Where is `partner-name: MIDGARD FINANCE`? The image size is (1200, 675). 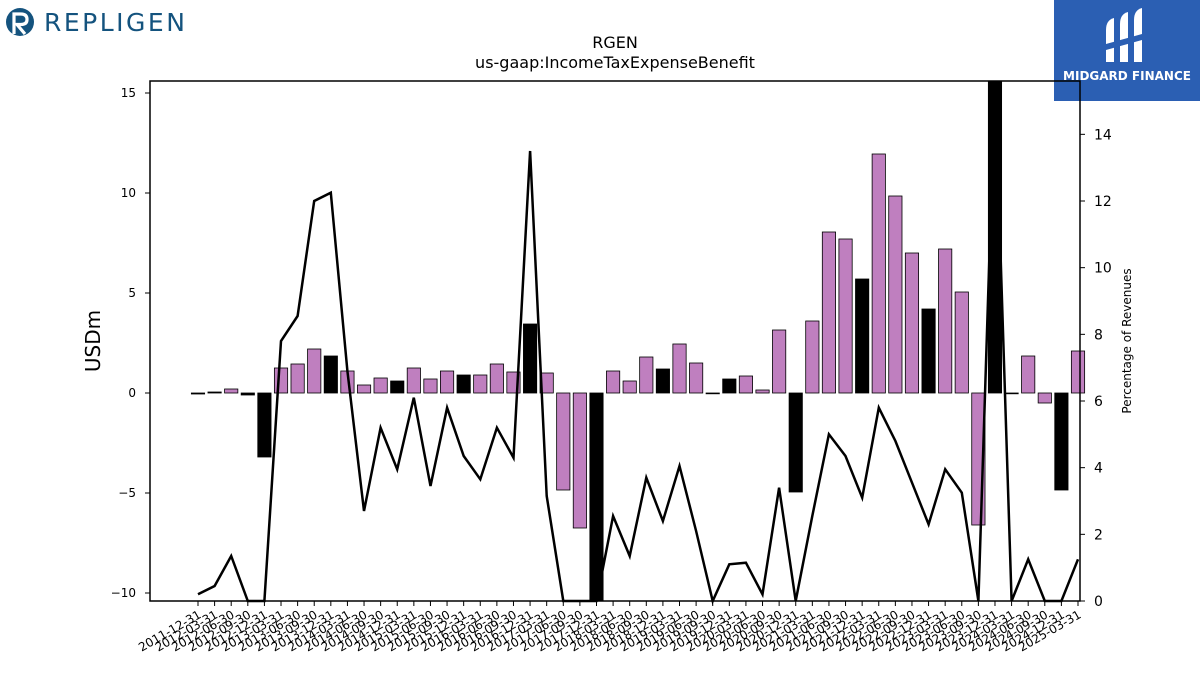 partner-name: MIDGARD FINANCE is located at coordinates (1127, 76).